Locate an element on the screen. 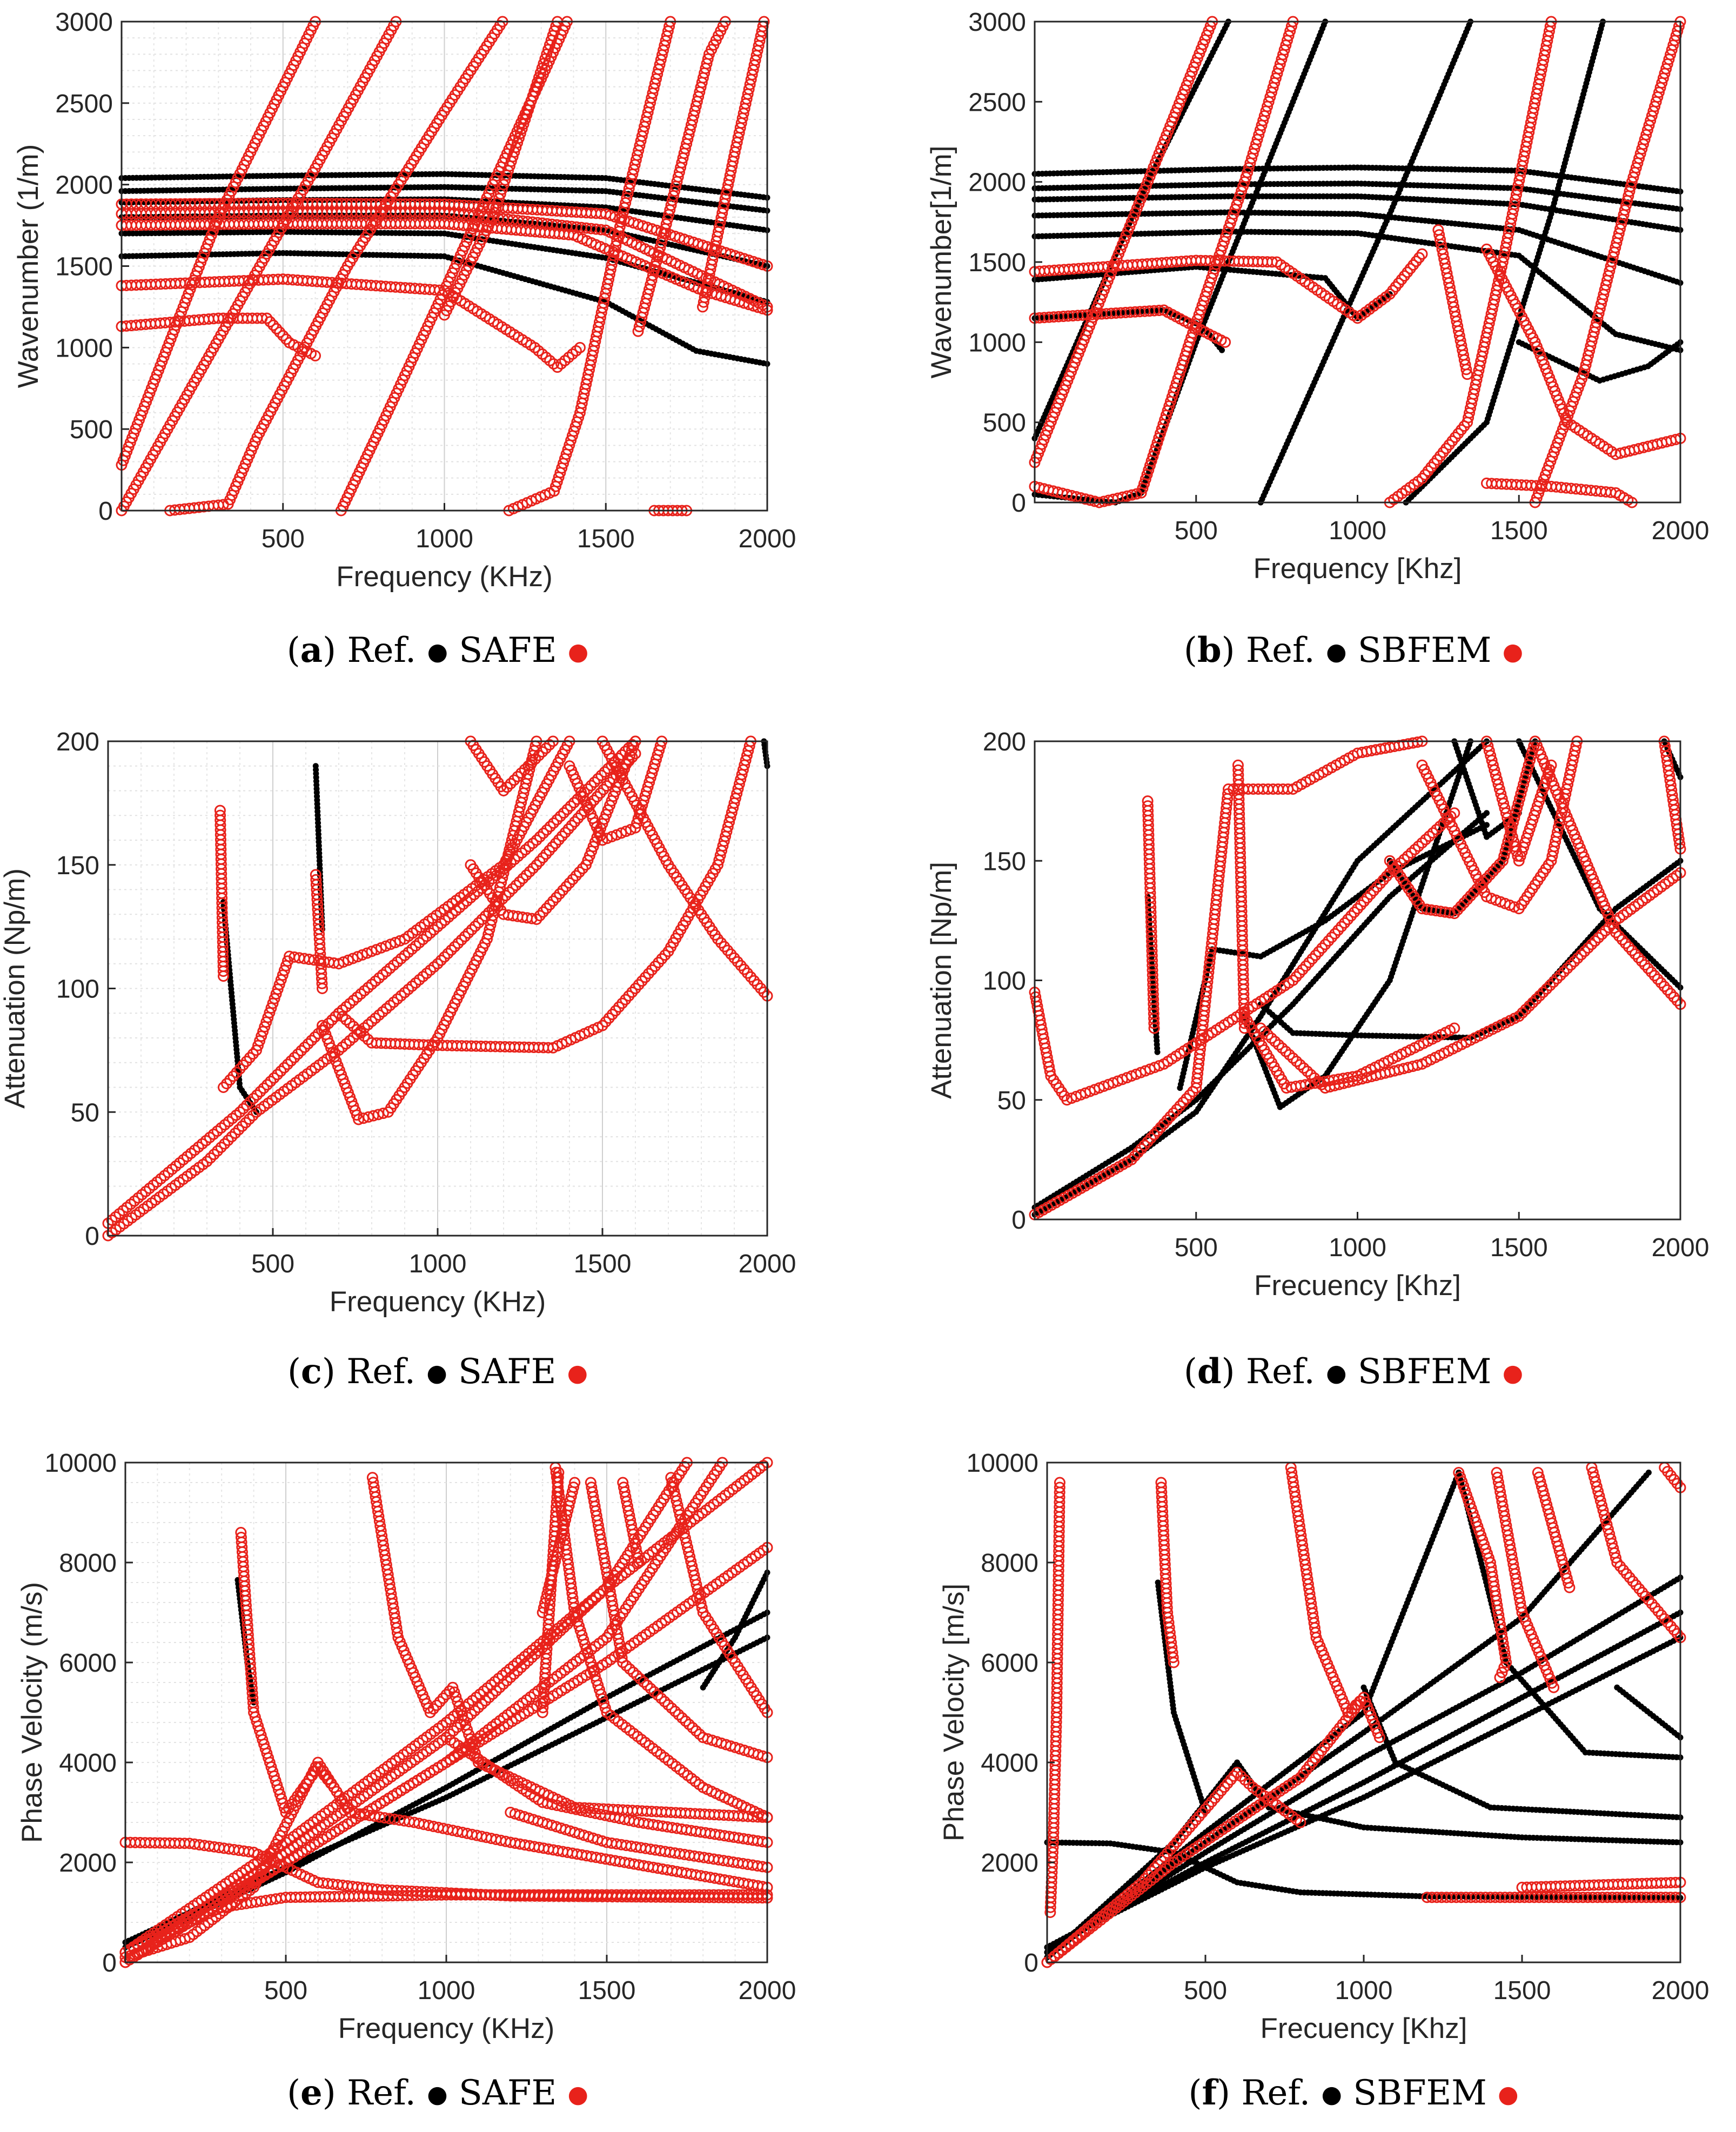  caption-letter: b is located at coordinates (1209, 650).